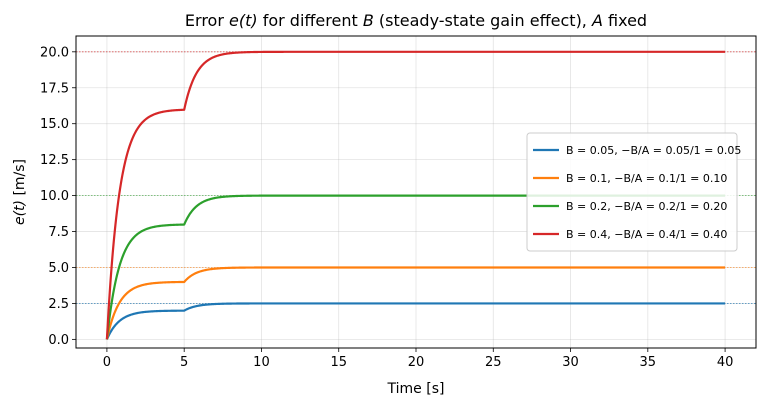  Describe the element at coordinates (107, 362) in the screenshot. I see `x-tick-label: 0` at that location.